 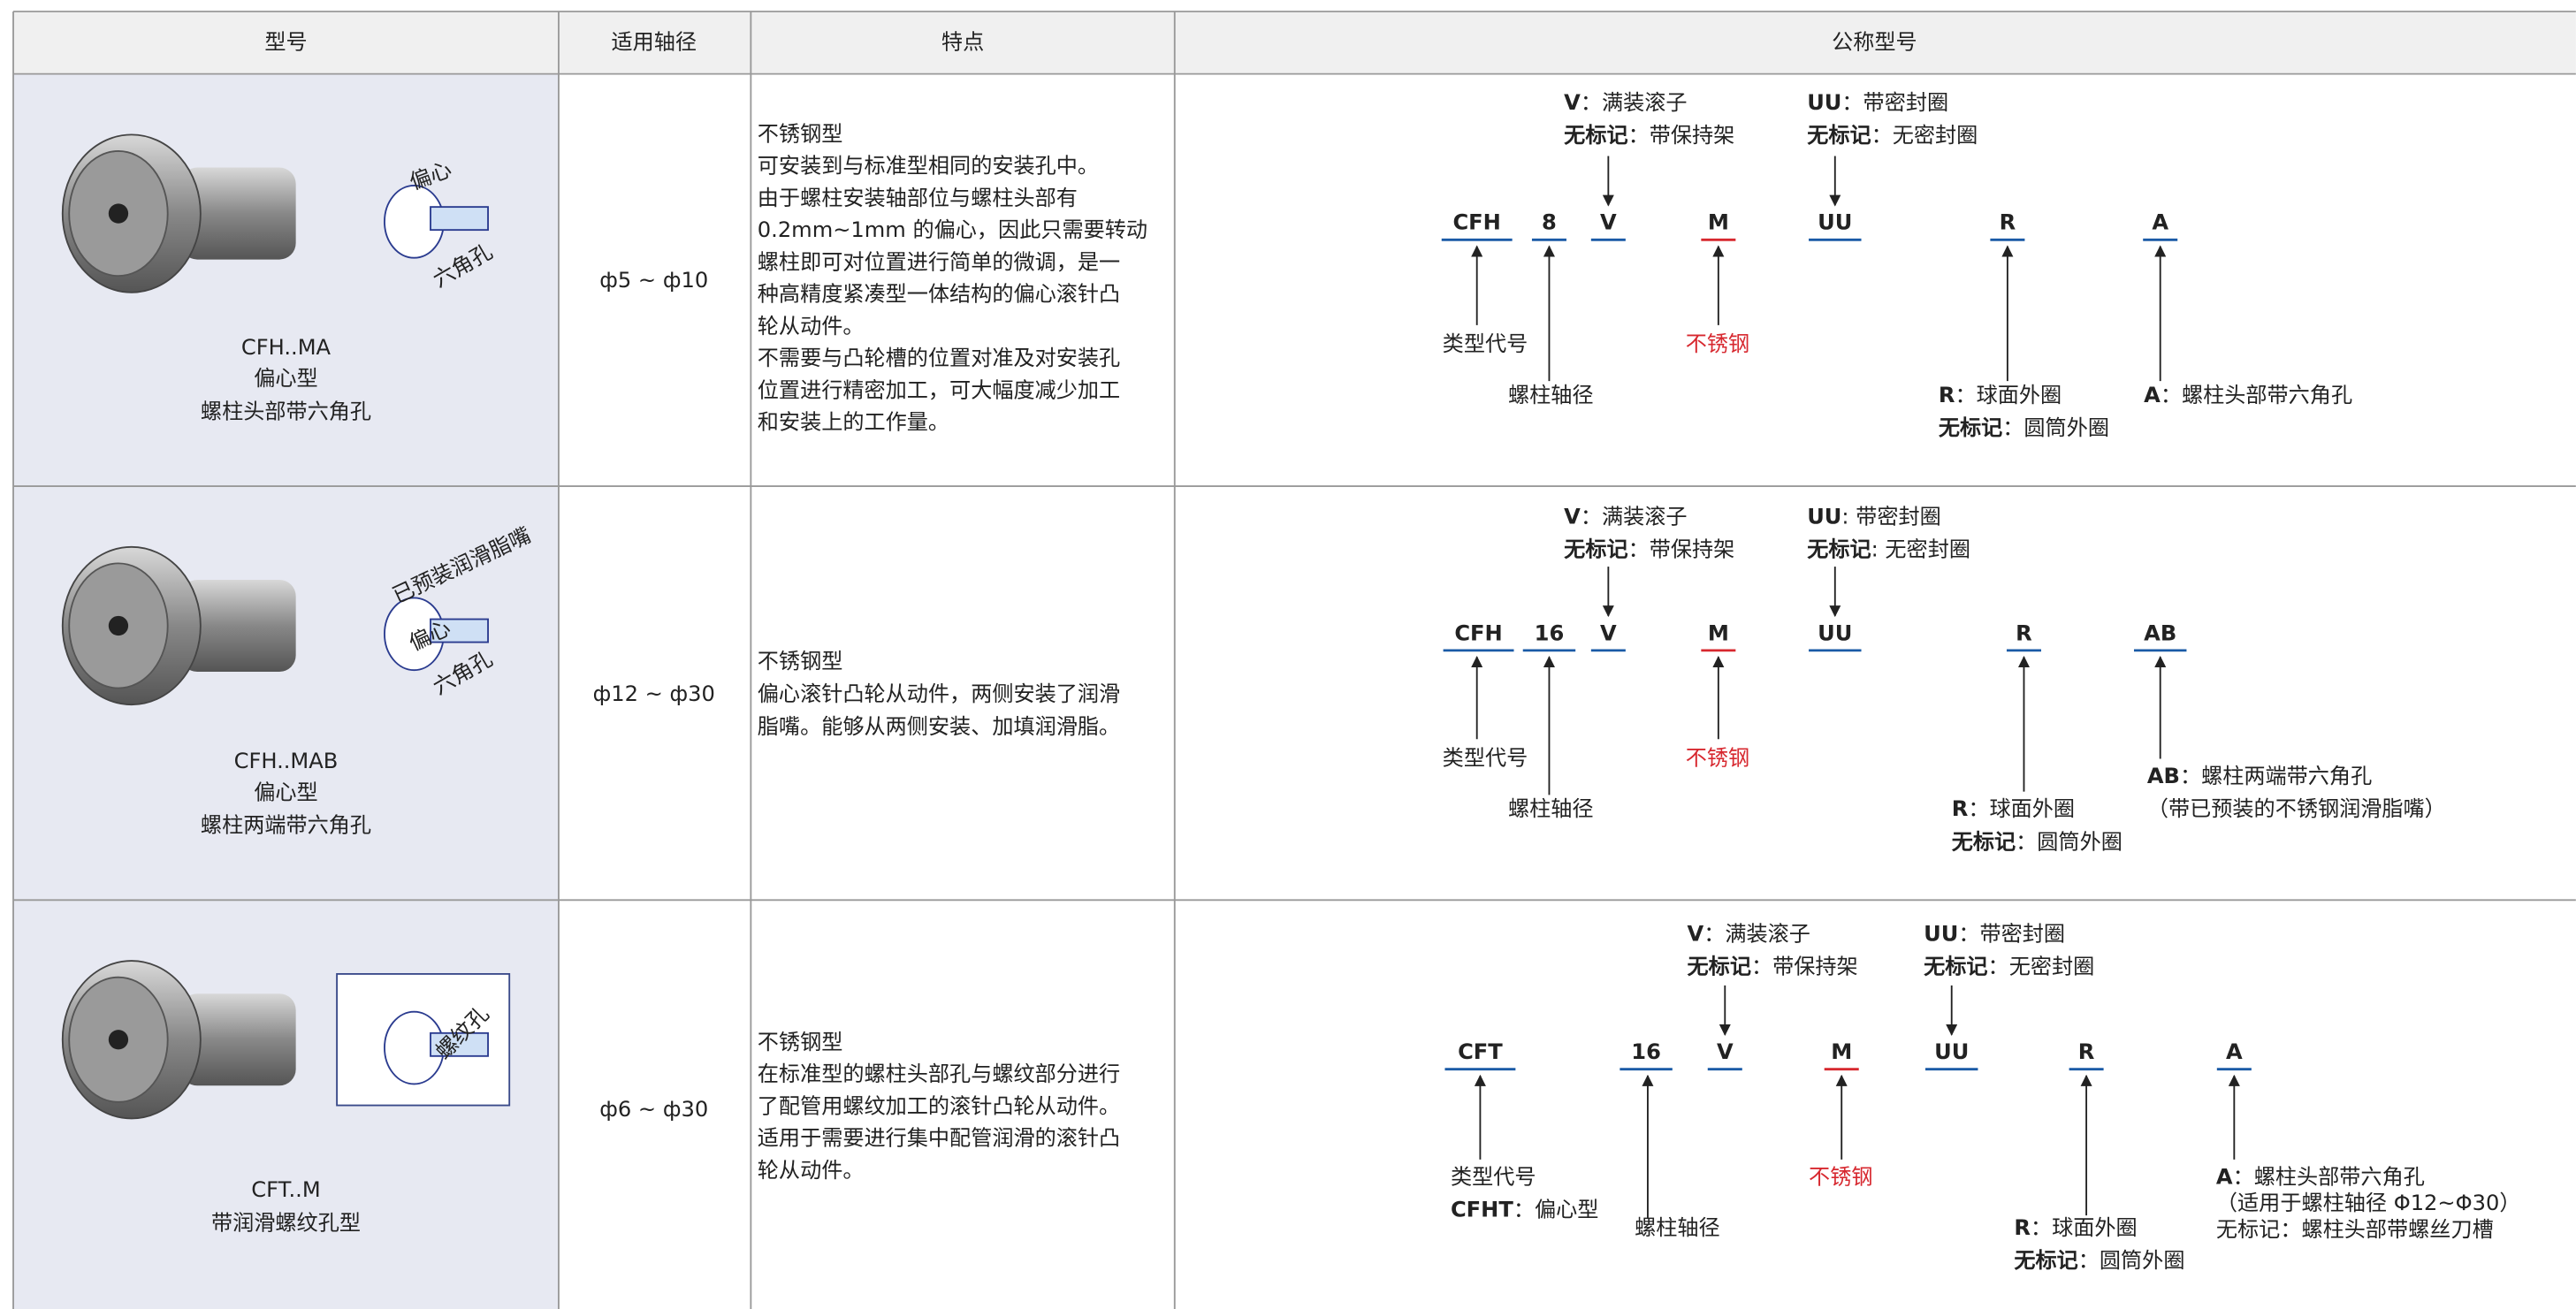 What do you see at coordinates (1888, 549) in the screenshot?
I see `code-note: 无标记: 无密封圈` at bounding box center [1888, 549].